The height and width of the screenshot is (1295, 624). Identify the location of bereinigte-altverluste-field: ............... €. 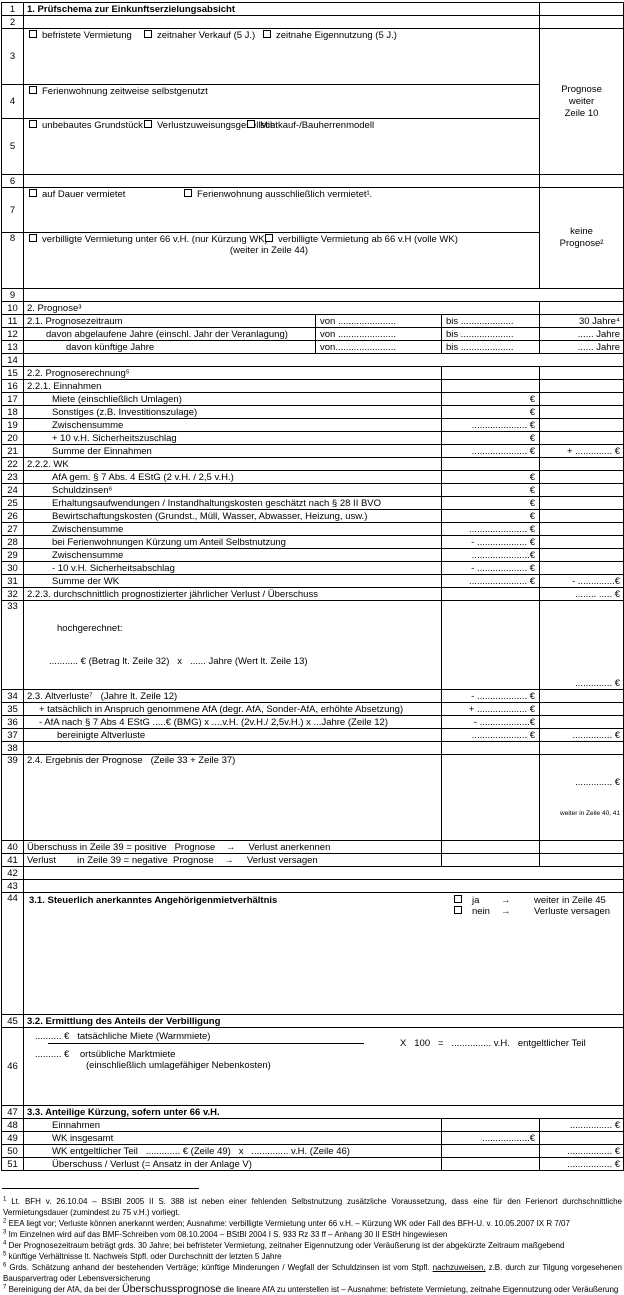
(581, 735).